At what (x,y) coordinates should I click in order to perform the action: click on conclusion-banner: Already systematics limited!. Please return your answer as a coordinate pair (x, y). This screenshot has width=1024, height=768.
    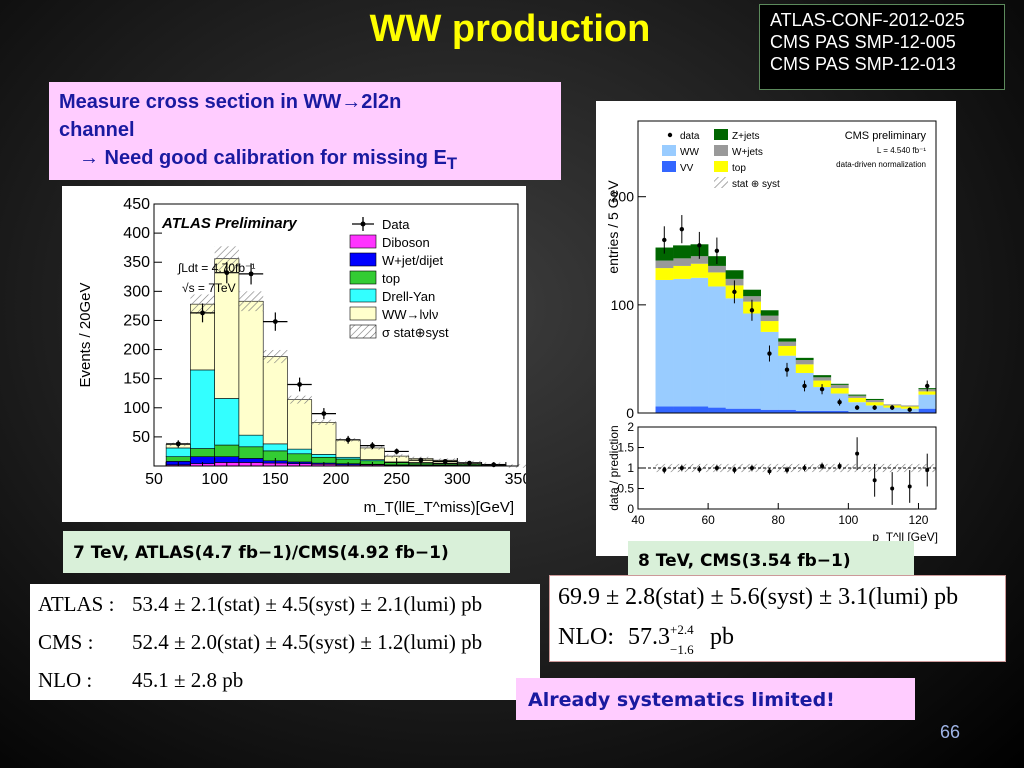
    Looking at the image, I should click on (715, 699).